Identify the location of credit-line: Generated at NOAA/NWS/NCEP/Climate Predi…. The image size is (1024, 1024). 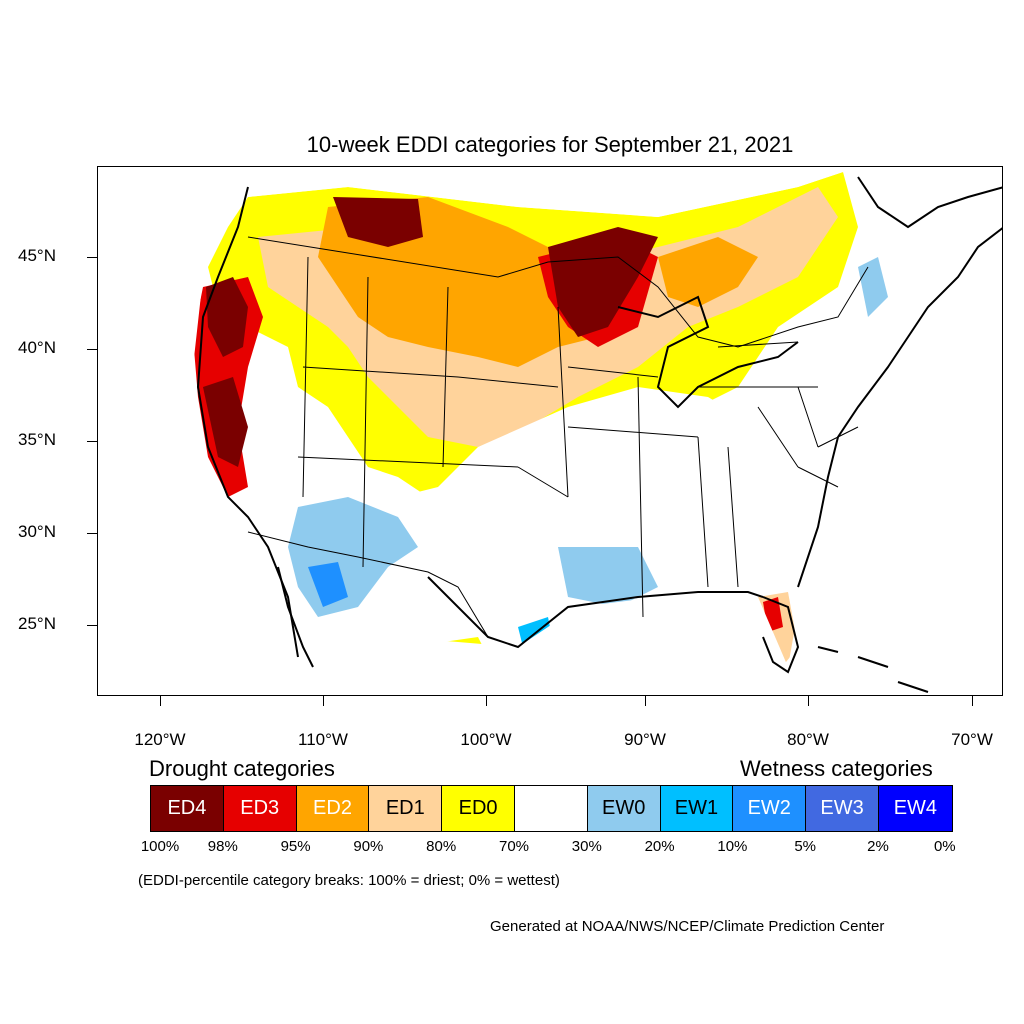
(687, 926).